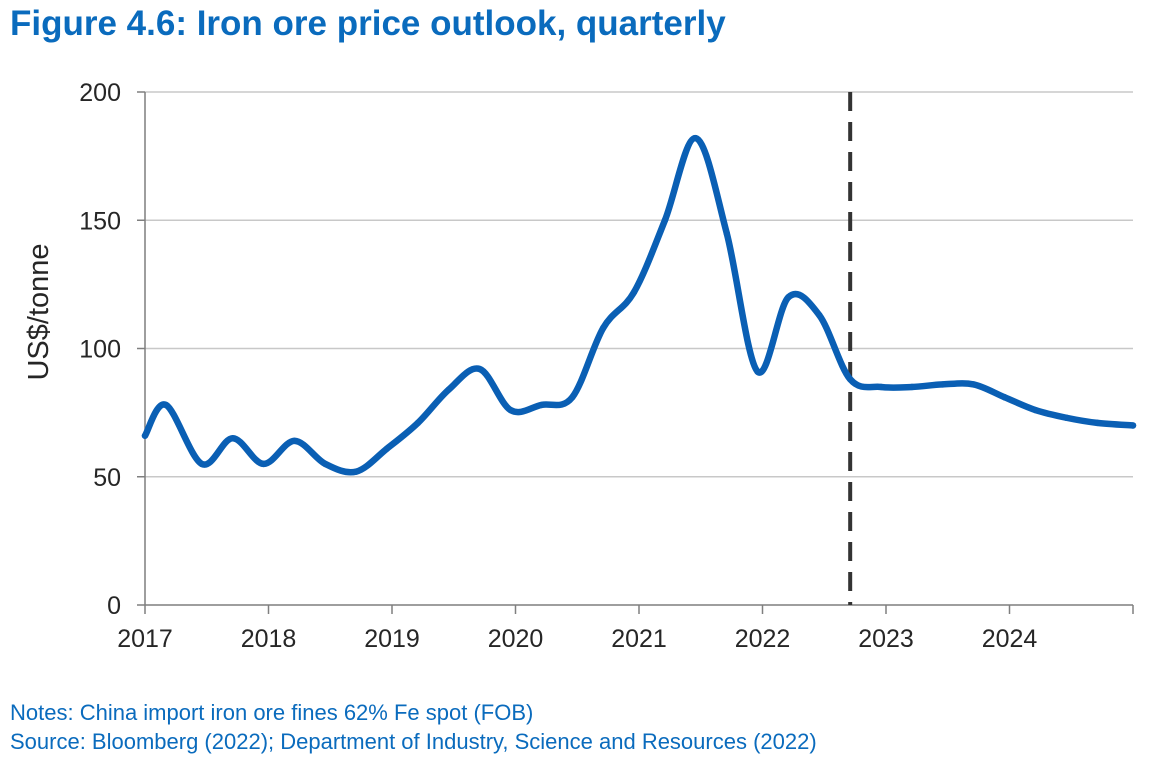 Image resolution: width=1167 pixels, height=775 pixels. I want to click on x-tick-labels: 2017 2018 2019 2020 2021 2022 2023 2024, so click(625, 629).